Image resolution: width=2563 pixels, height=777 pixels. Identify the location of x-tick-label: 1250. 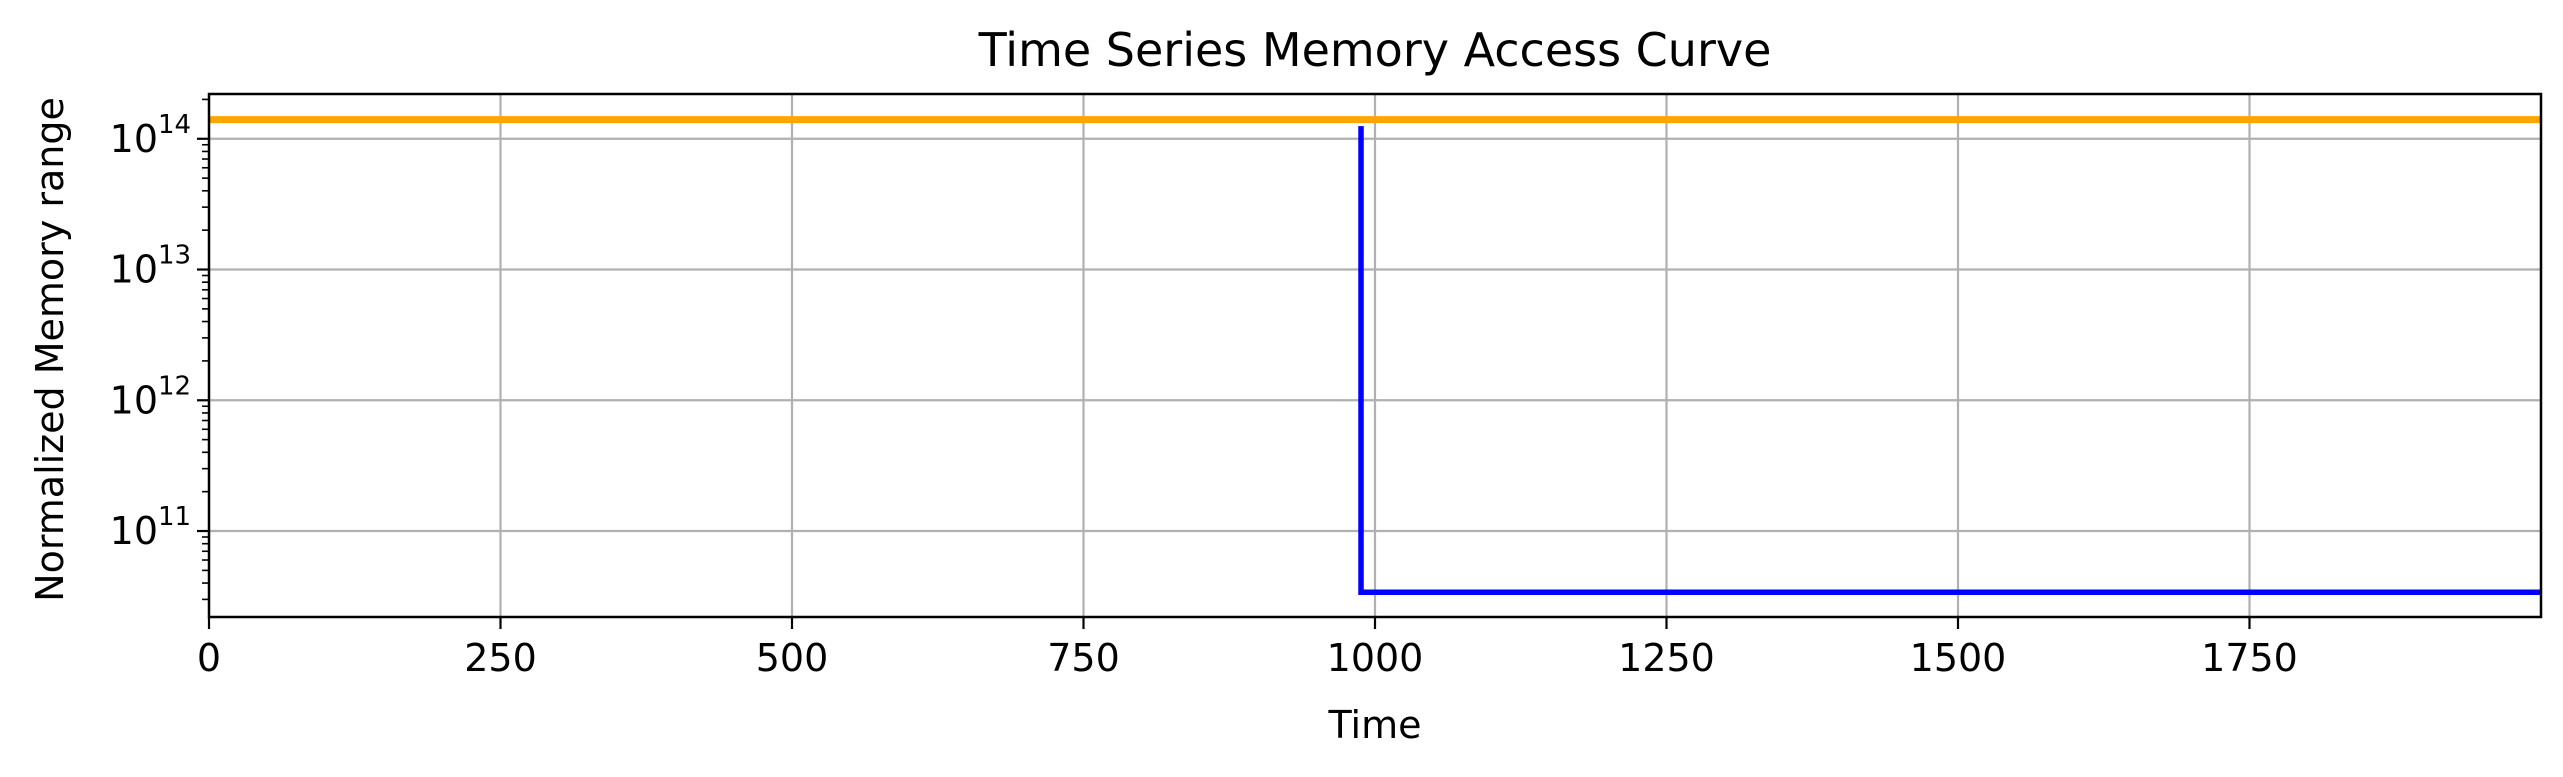
(1666, 658).